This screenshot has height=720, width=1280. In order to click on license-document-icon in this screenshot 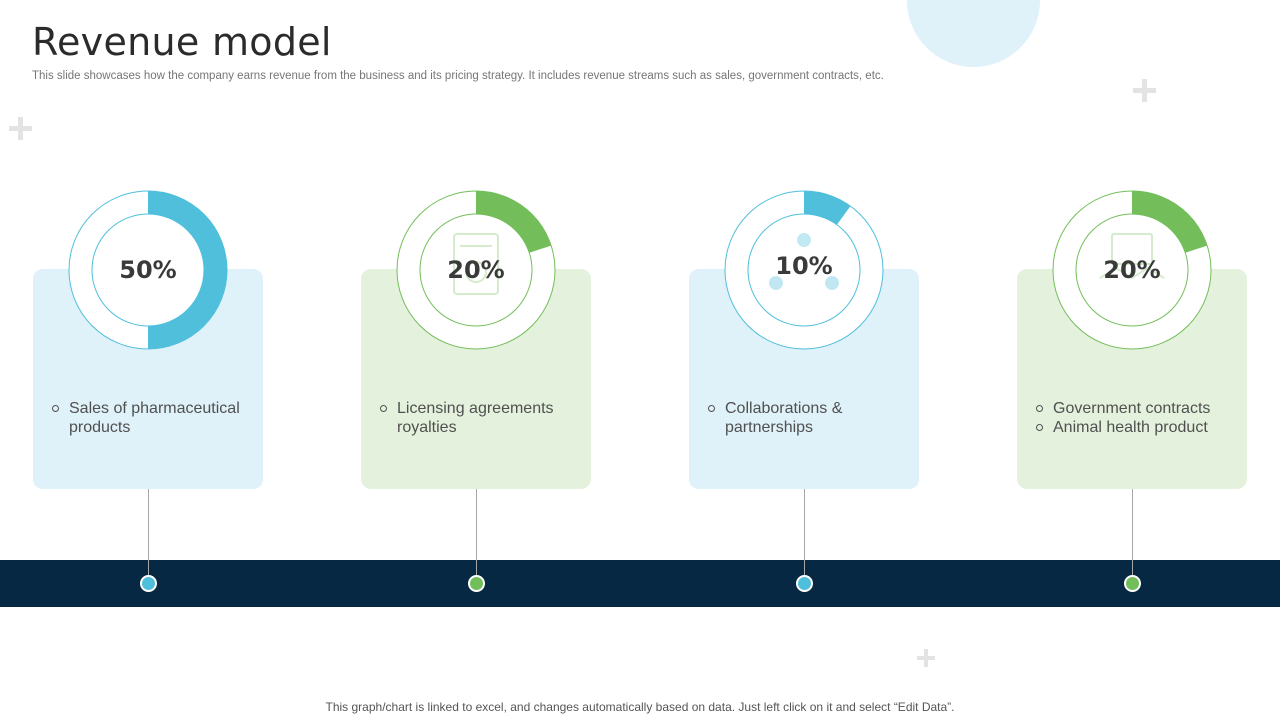, I will do `click(476, 264)`.